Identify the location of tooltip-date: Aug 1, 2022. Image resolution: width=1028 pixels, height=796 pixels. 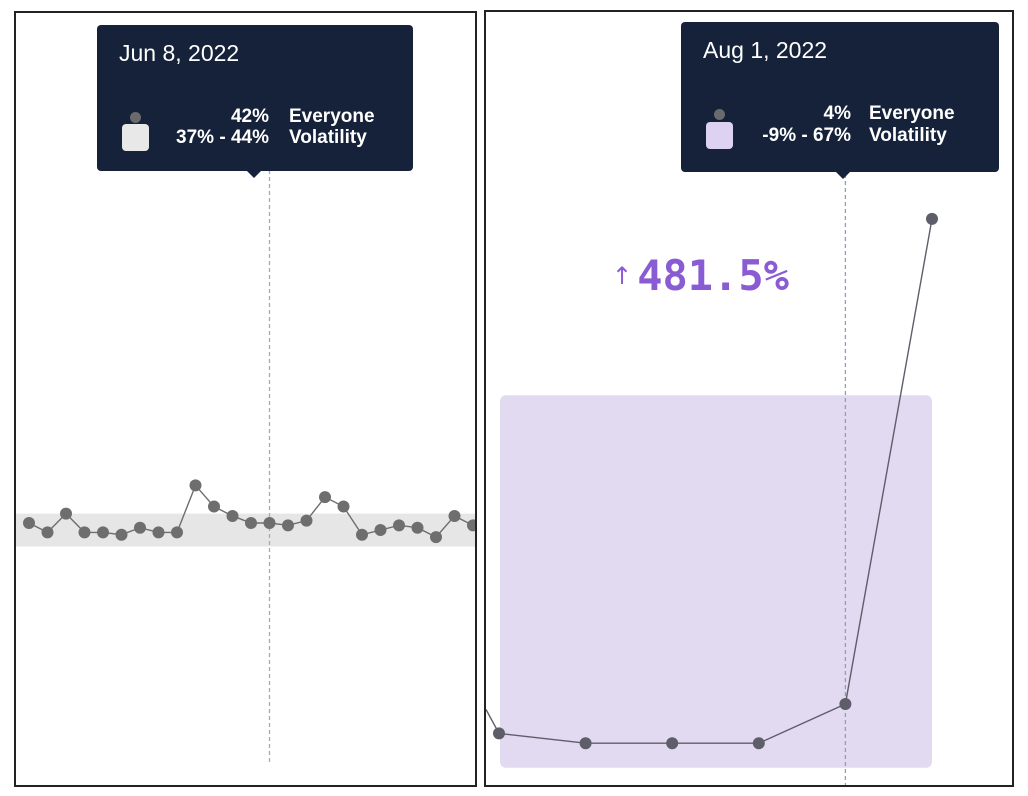
(765, 50).